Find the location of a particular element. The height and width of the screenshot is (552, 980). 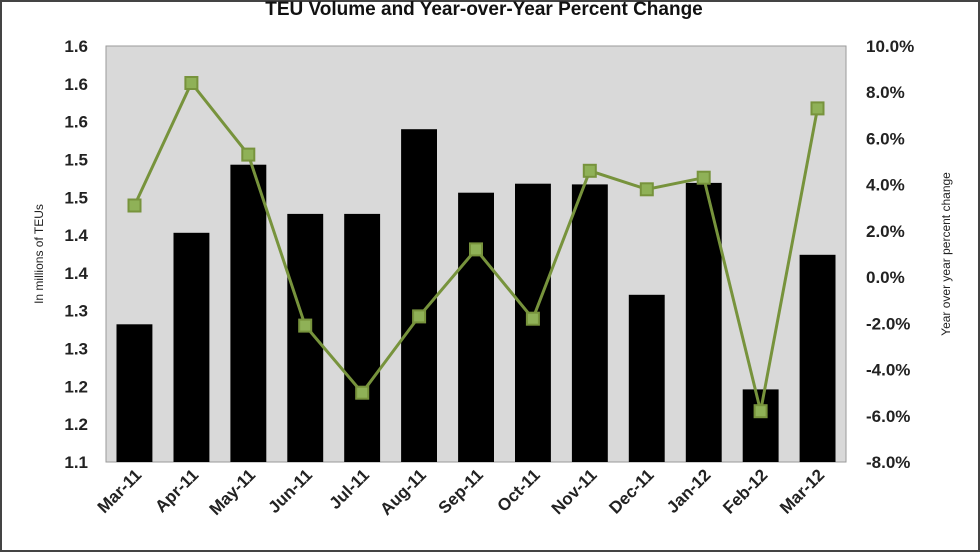

x-tick-label: Sep-11 is located at coordinates (461, 491).